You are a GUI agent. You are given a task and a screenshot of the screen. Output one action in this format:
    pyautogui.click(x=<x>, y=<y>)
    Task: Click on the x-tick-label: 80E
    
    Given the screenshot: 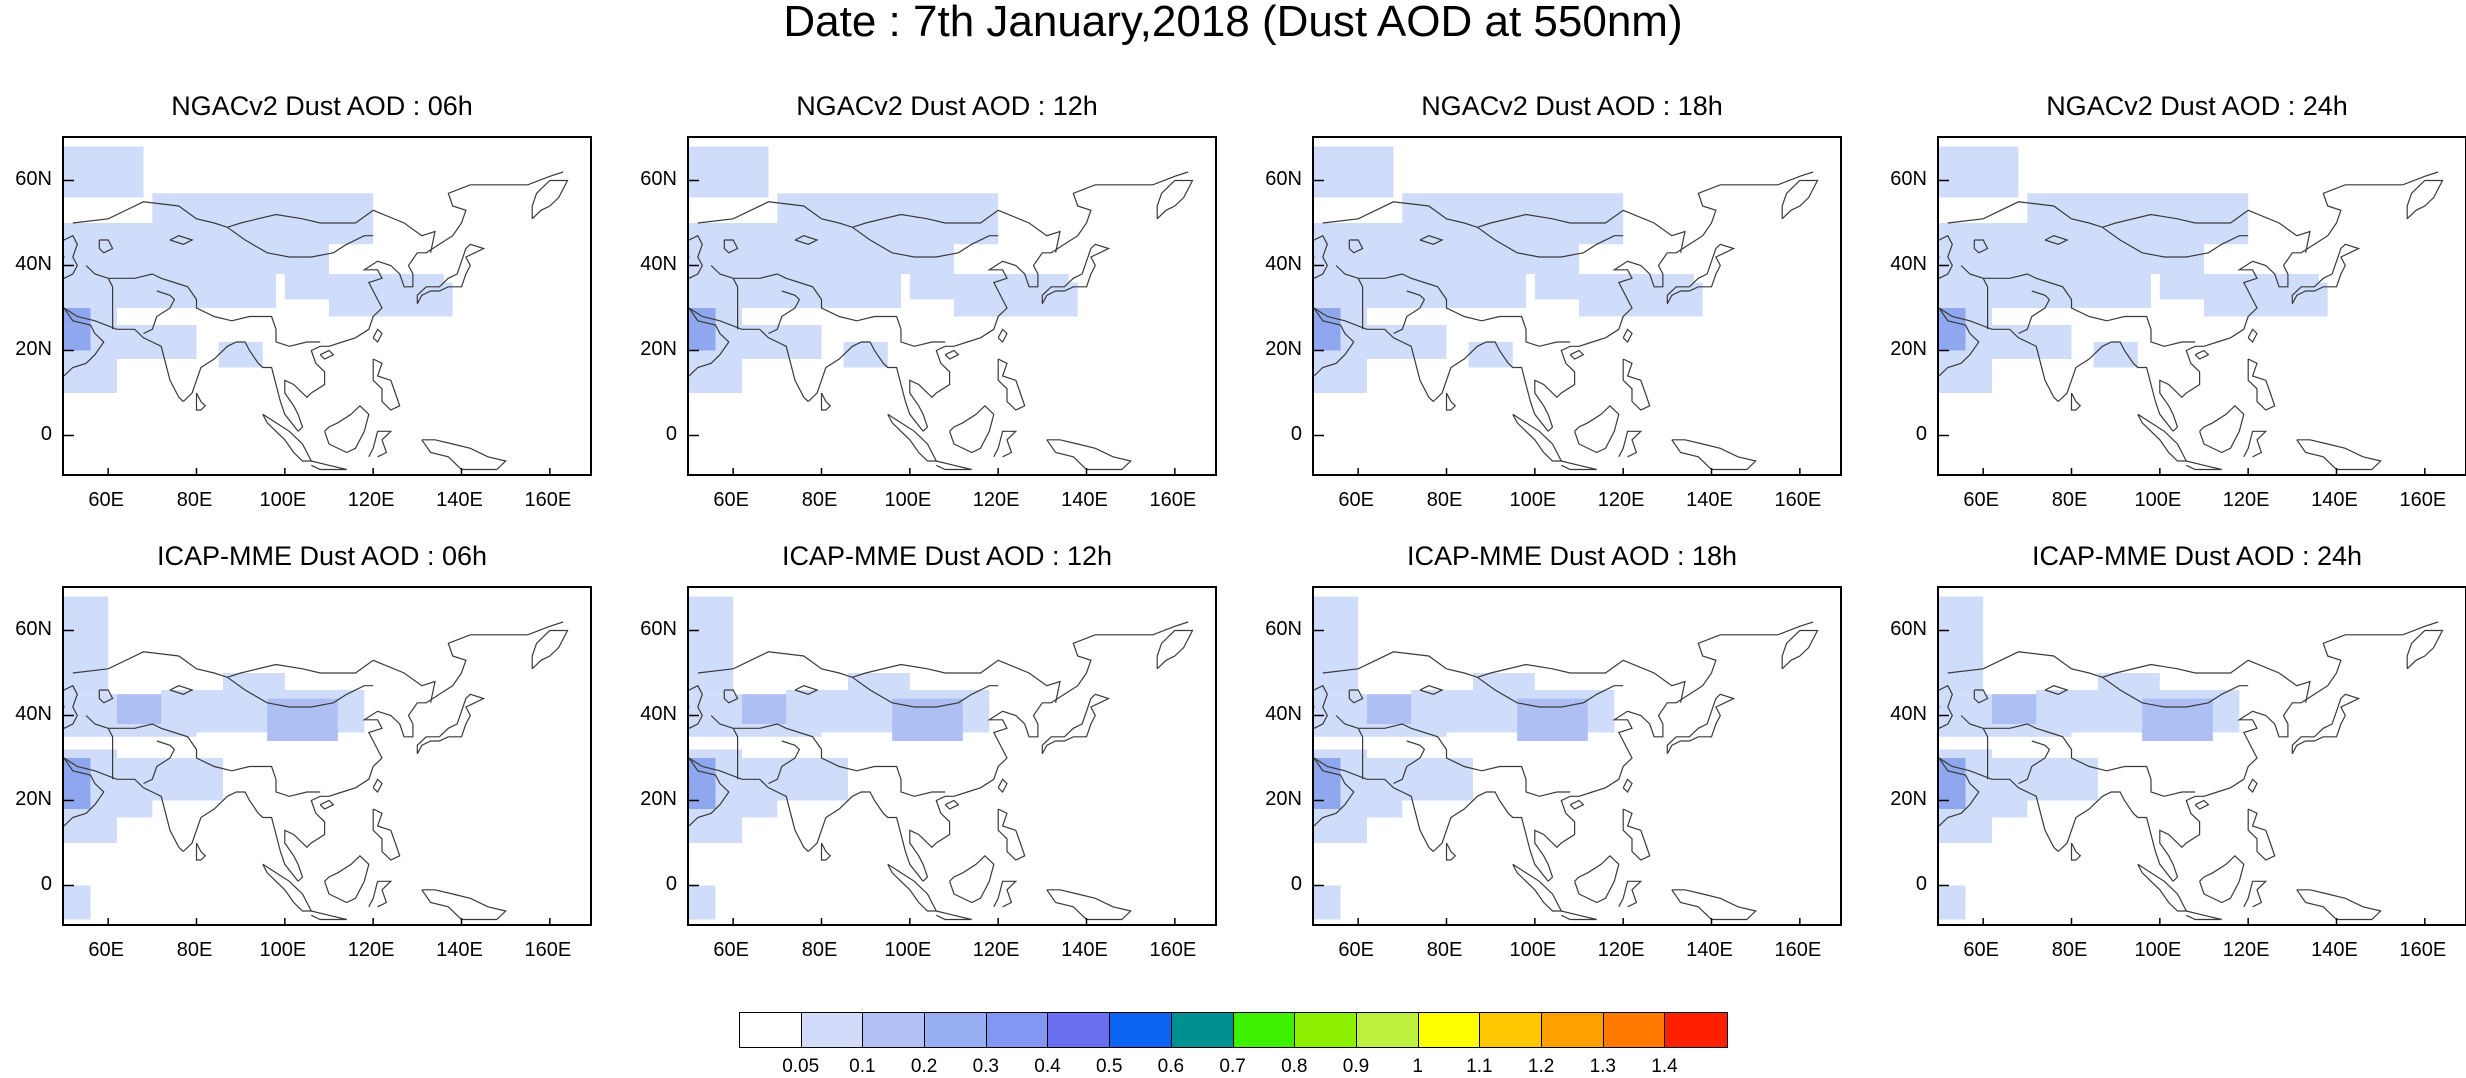 What is the action you would take?
    pyautogui.click(x=1444, y=500)
    